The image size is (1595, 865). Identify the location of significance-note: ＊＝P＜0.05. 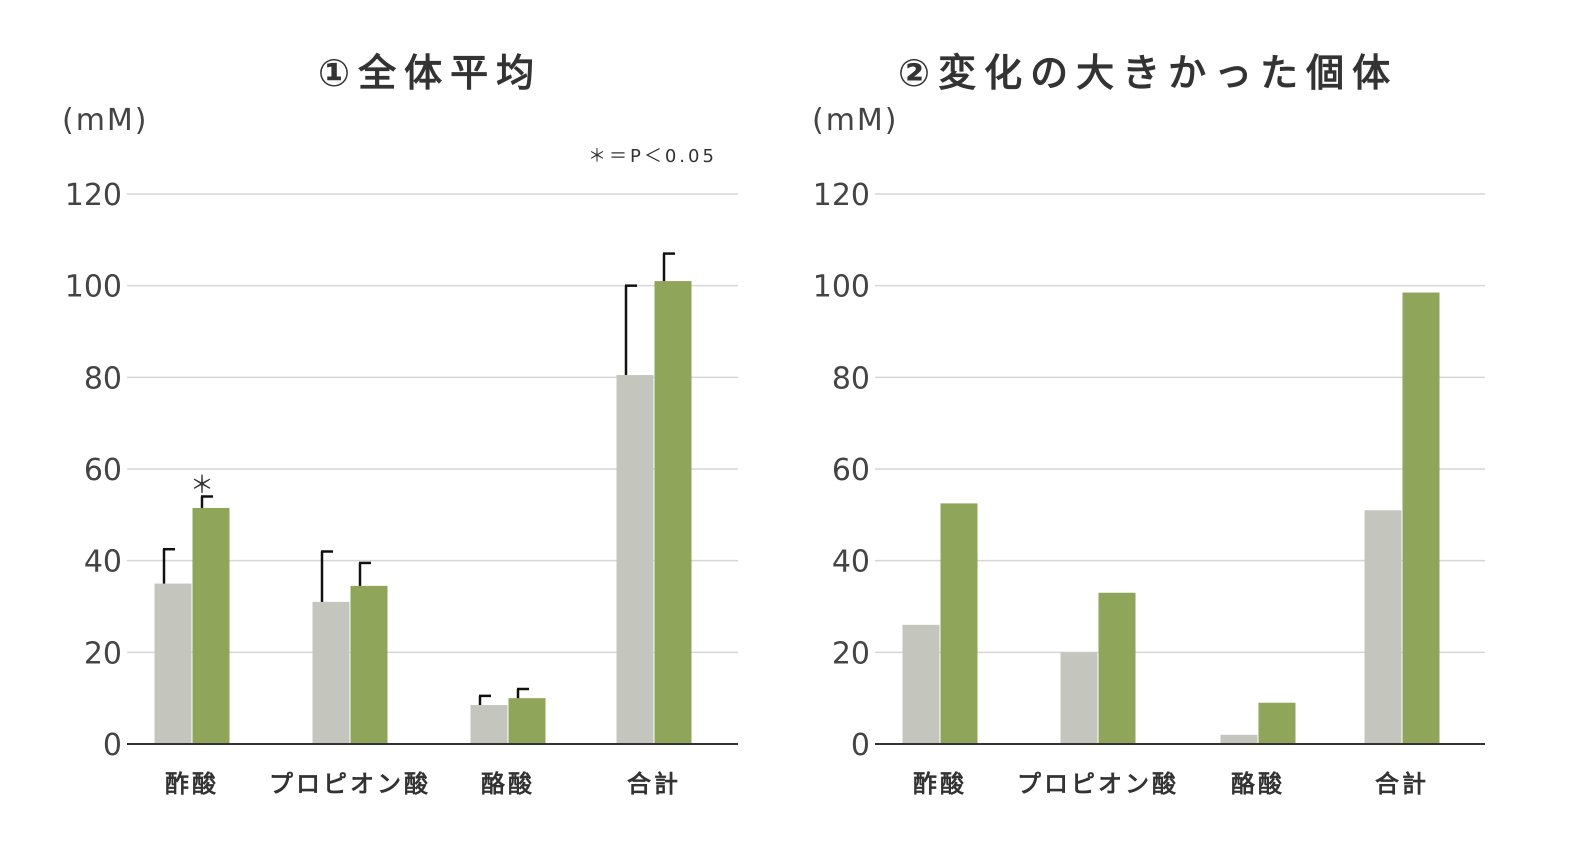
(652, 156).